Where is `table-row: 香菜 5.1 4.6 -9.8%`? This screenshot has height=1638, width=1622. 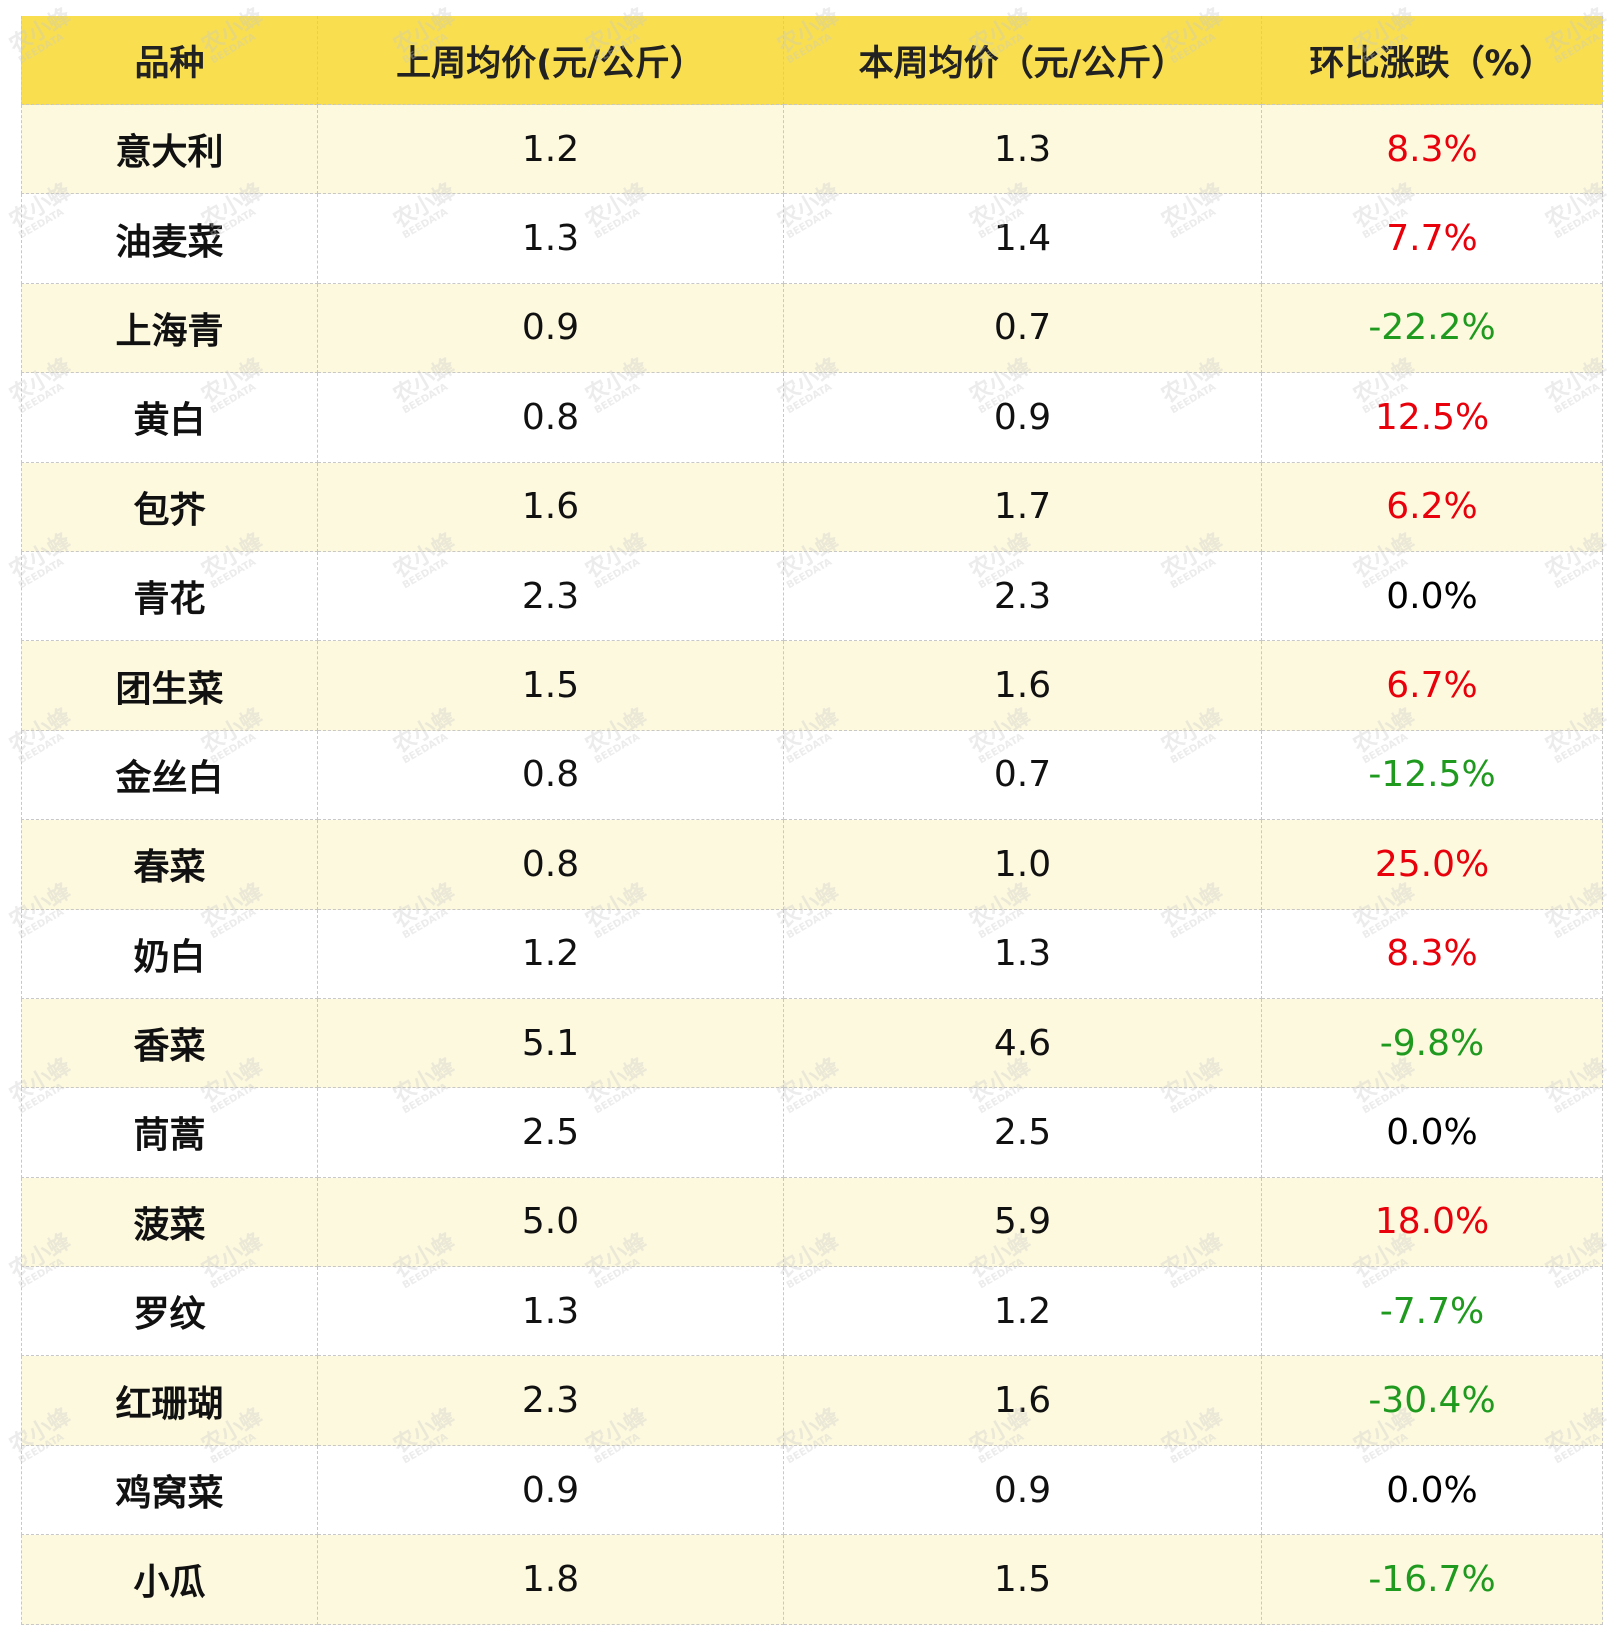 table-row: 香菜 5.1 4.6 -9.8% is located at coordinates (812, 1043).